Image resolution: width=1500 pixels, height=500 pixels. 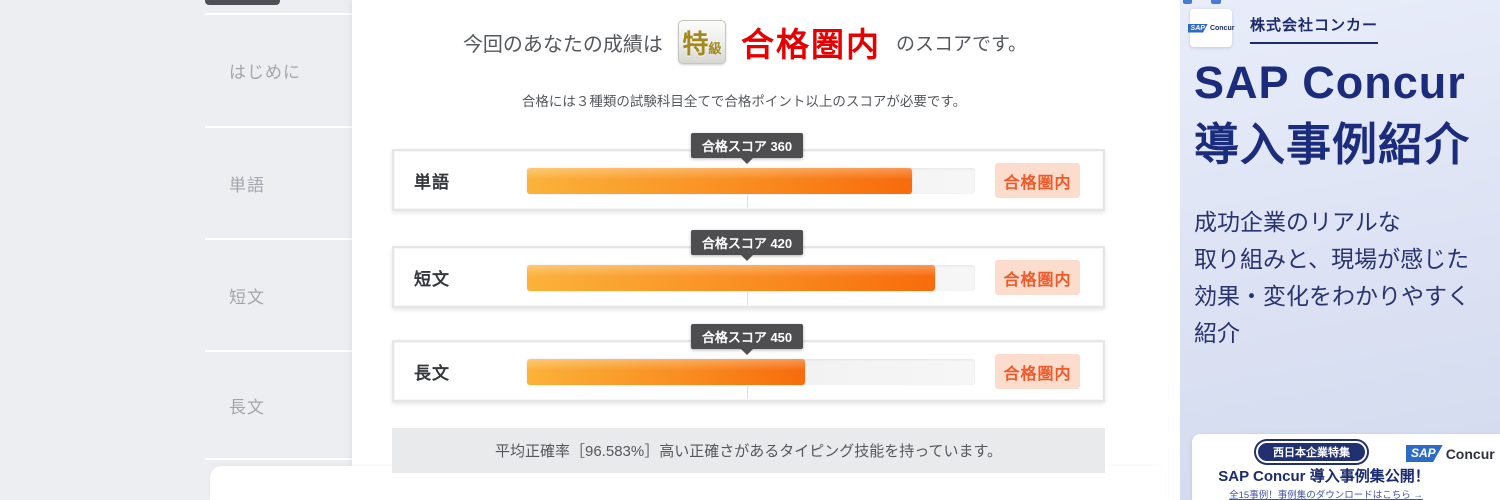 I want to click on sidebar-item-tango: 単語, so click(x=278, y=182).